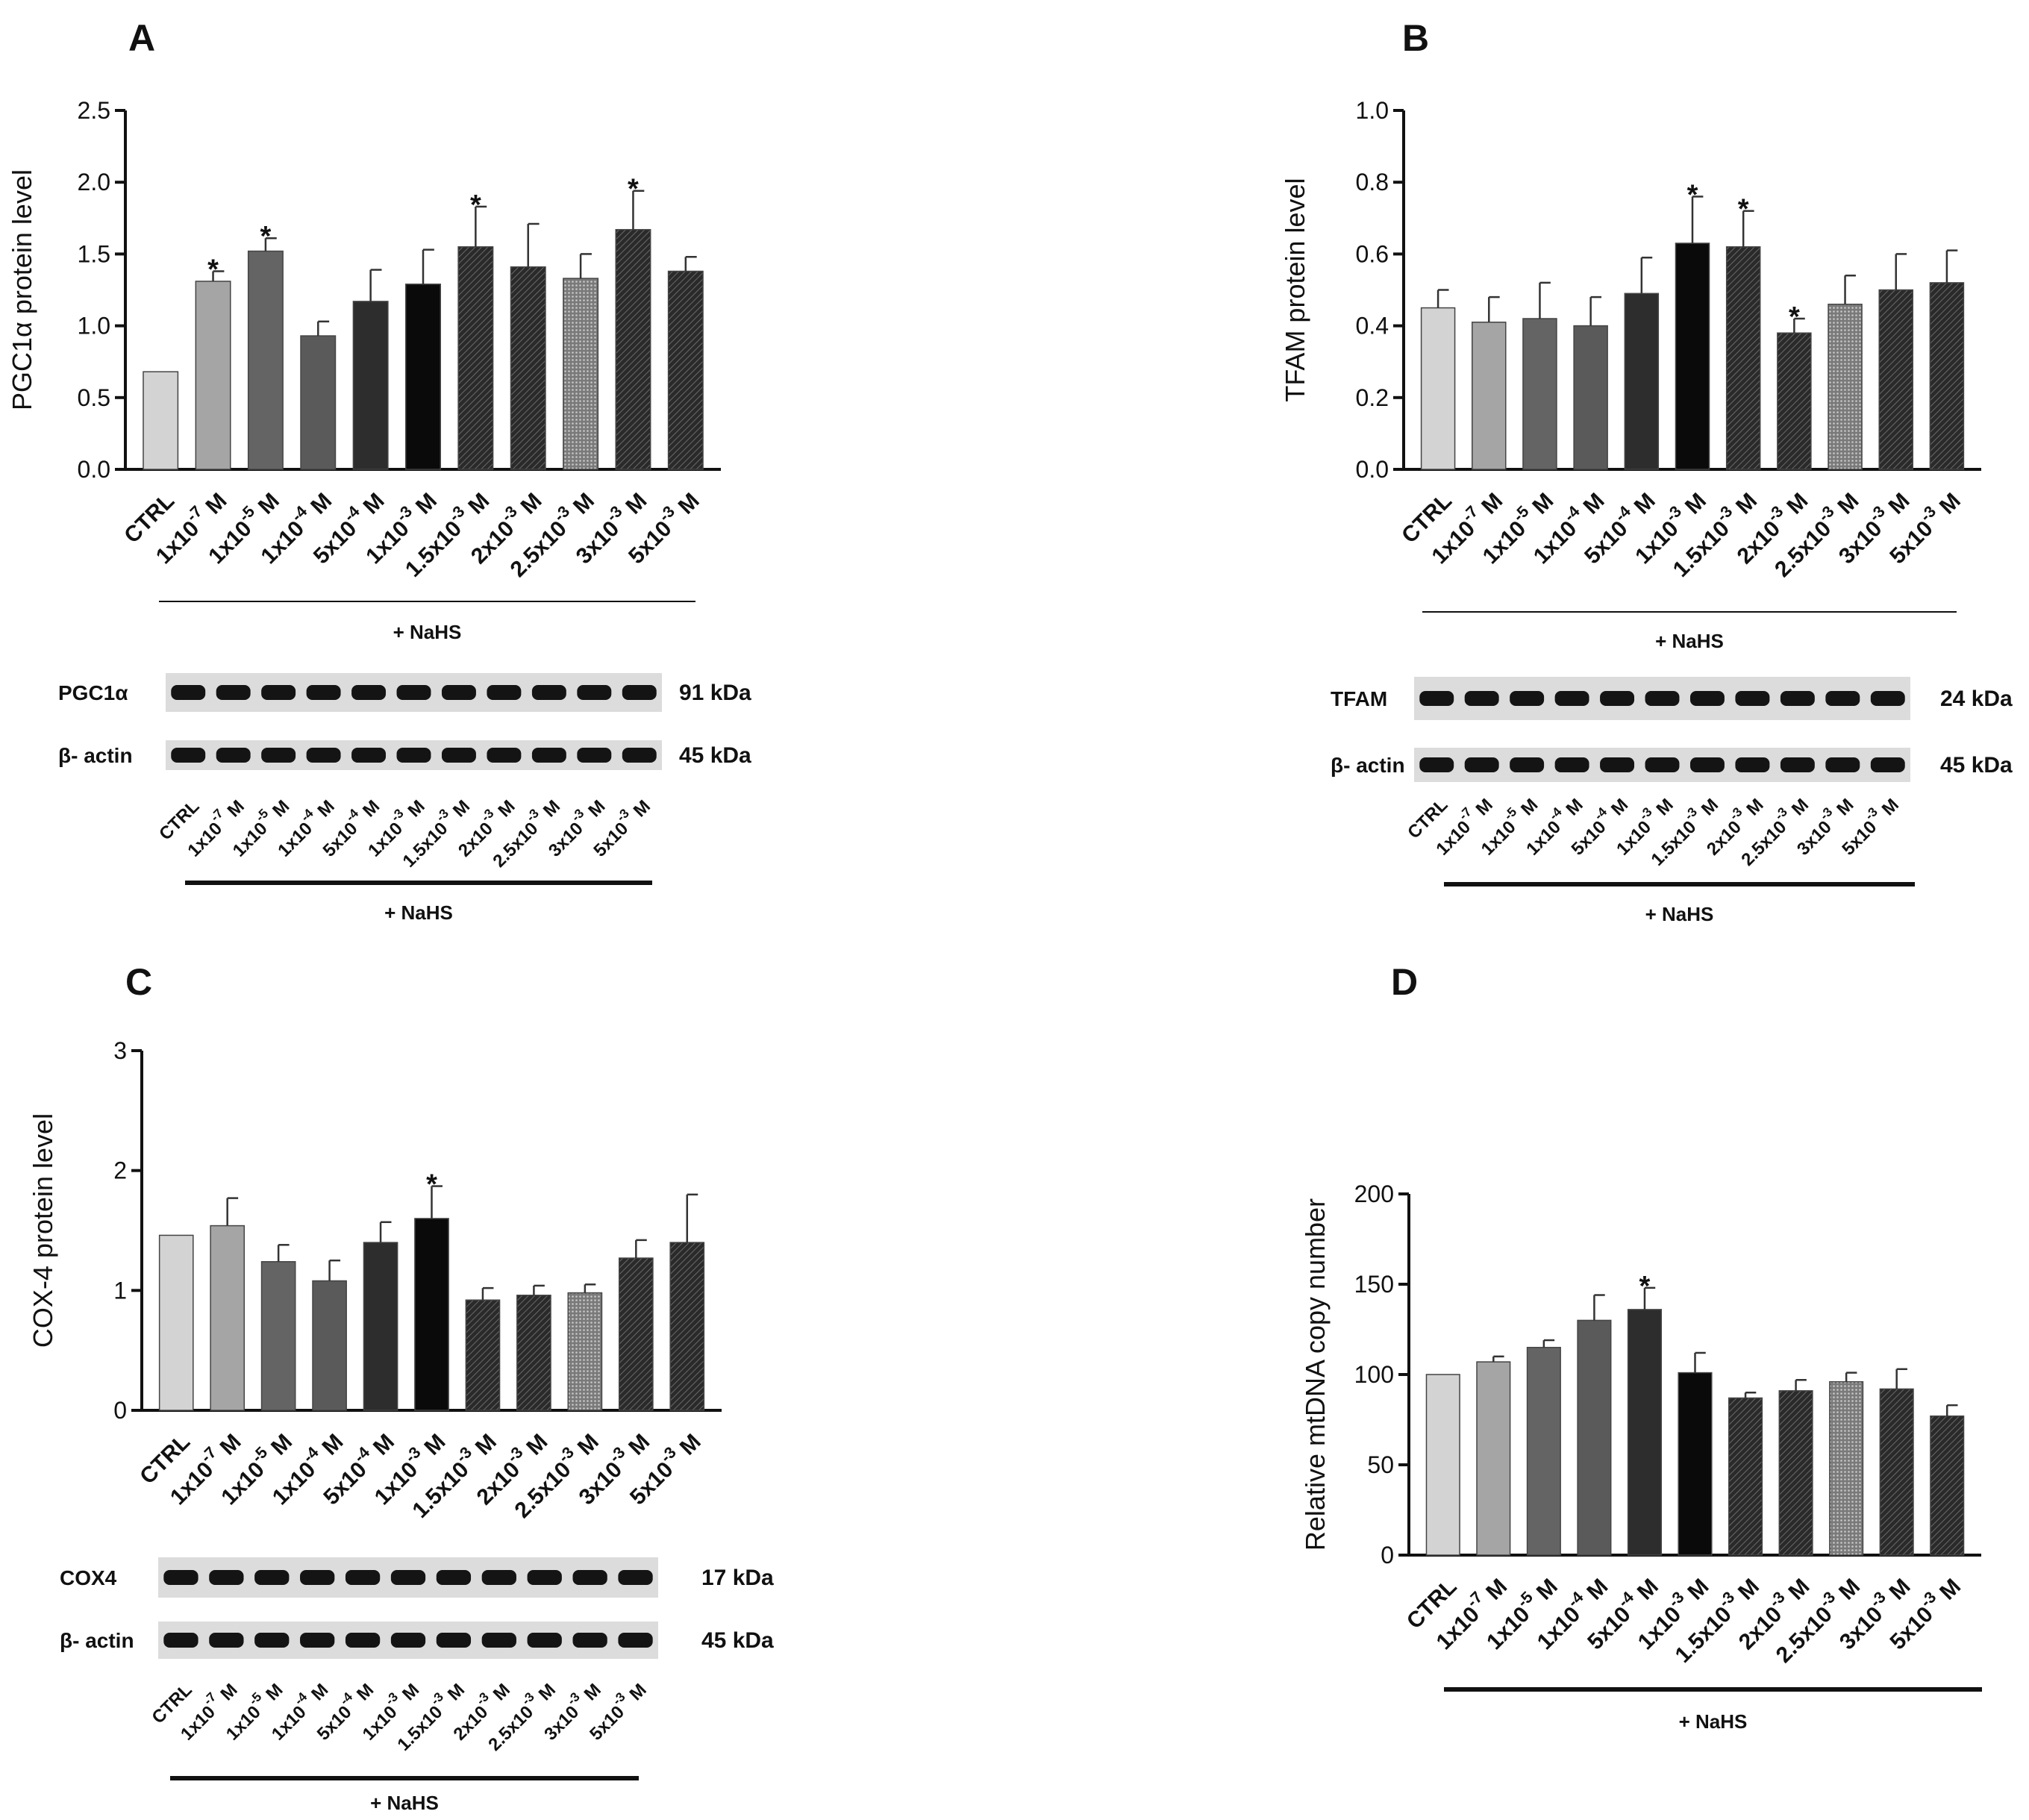 This screenshot has width=2029, height=1820. What do you see at coordinates (1372, 253) in the screenshot?
I see `y-tick-label: 0.6` at bounding box center [1372, 253].